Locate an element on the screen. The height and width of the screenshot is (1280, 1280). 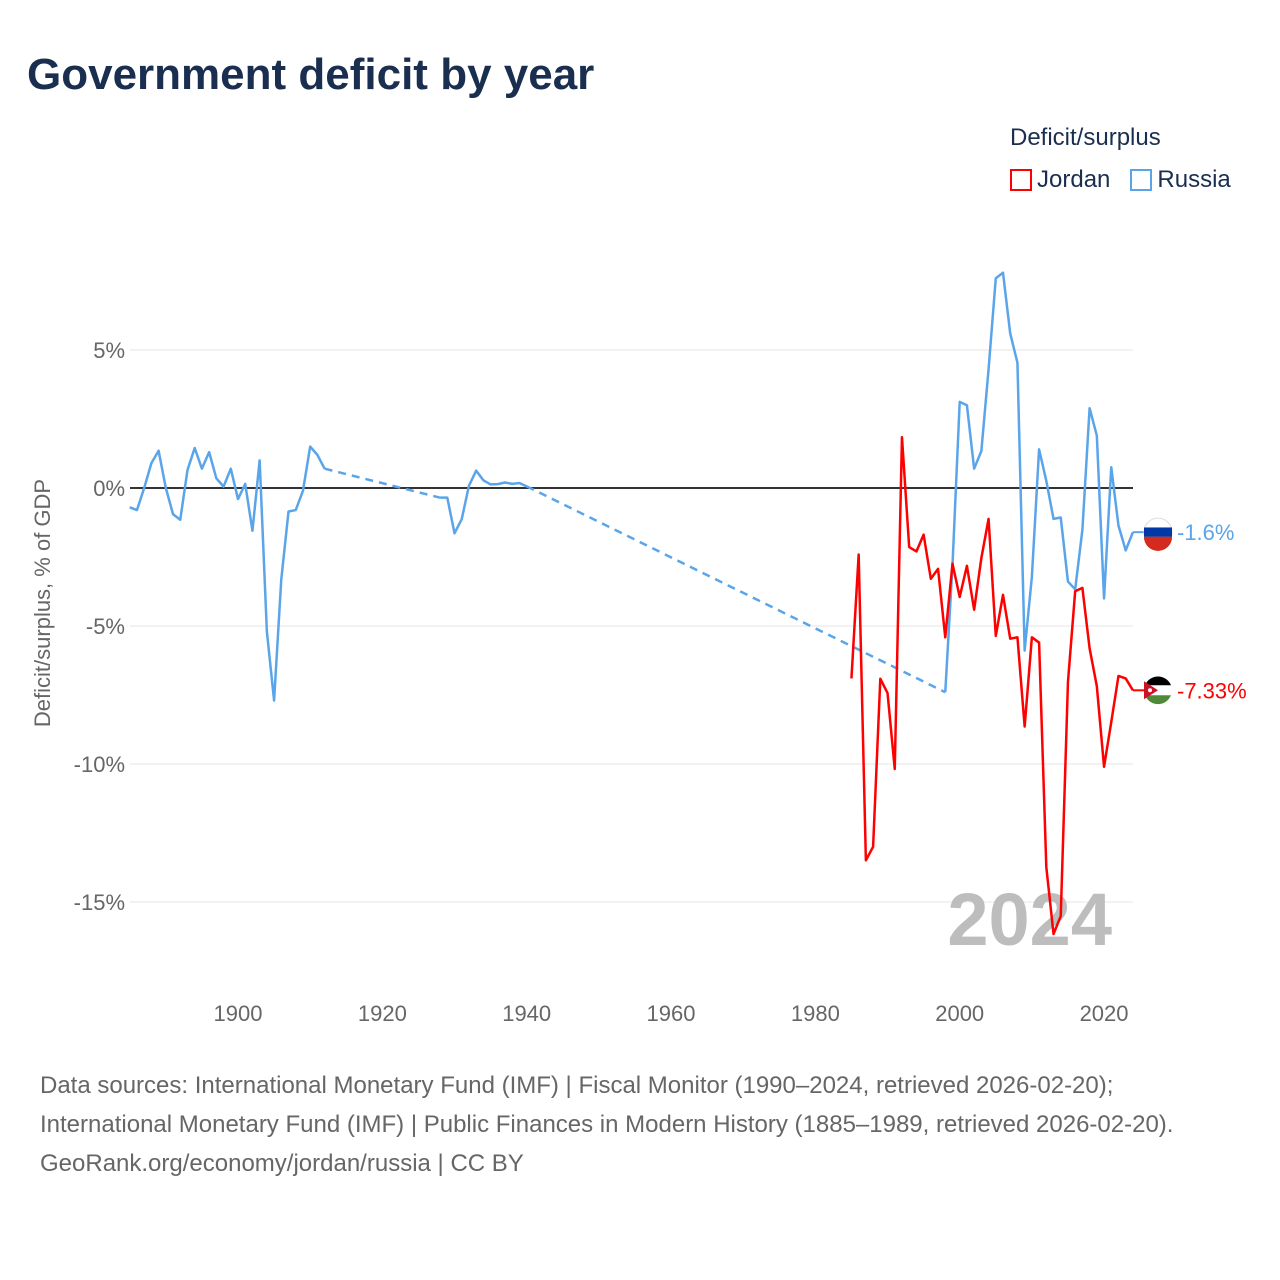
year-overlay: 2024 is located at coordinates (1029, 919).